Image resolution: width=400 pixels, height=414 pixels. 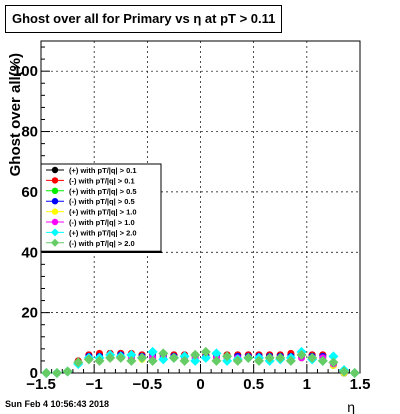 What do you see at coordinates (15, 114) in the screenshot?
I see `y-axis-label: Ghost over all(%)` at bounding box center [15, 114].